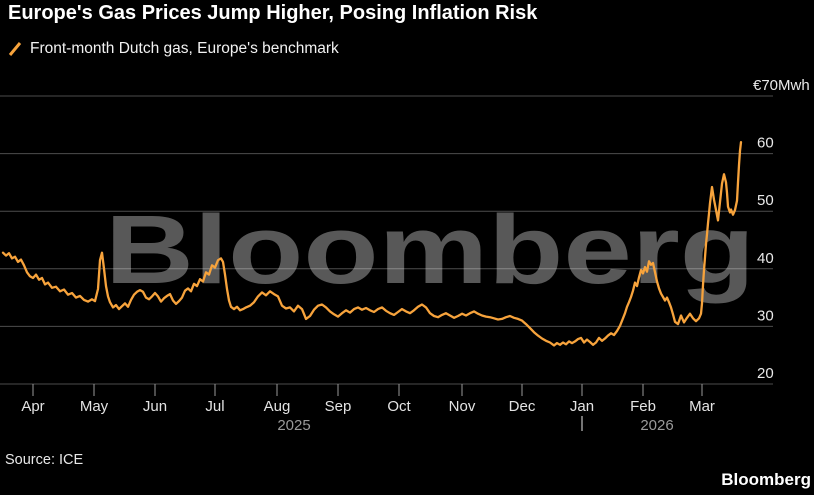 The image size is (814, 495). I want to click on month-label-Jul: Jul, so click(214, 406).